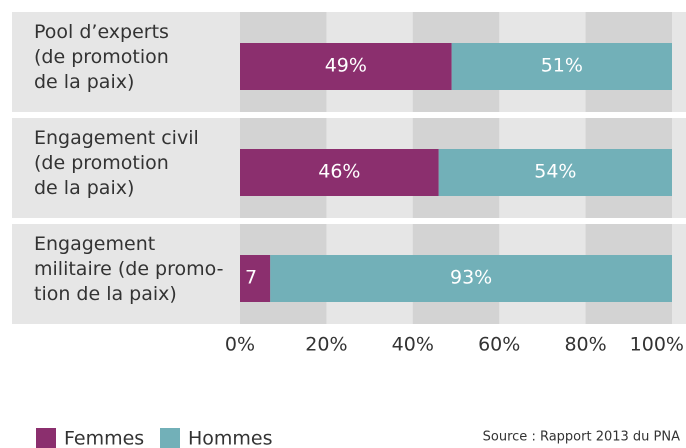 The image size is (686, 448). I want to click on value-label: 51%, so click(562, 66).